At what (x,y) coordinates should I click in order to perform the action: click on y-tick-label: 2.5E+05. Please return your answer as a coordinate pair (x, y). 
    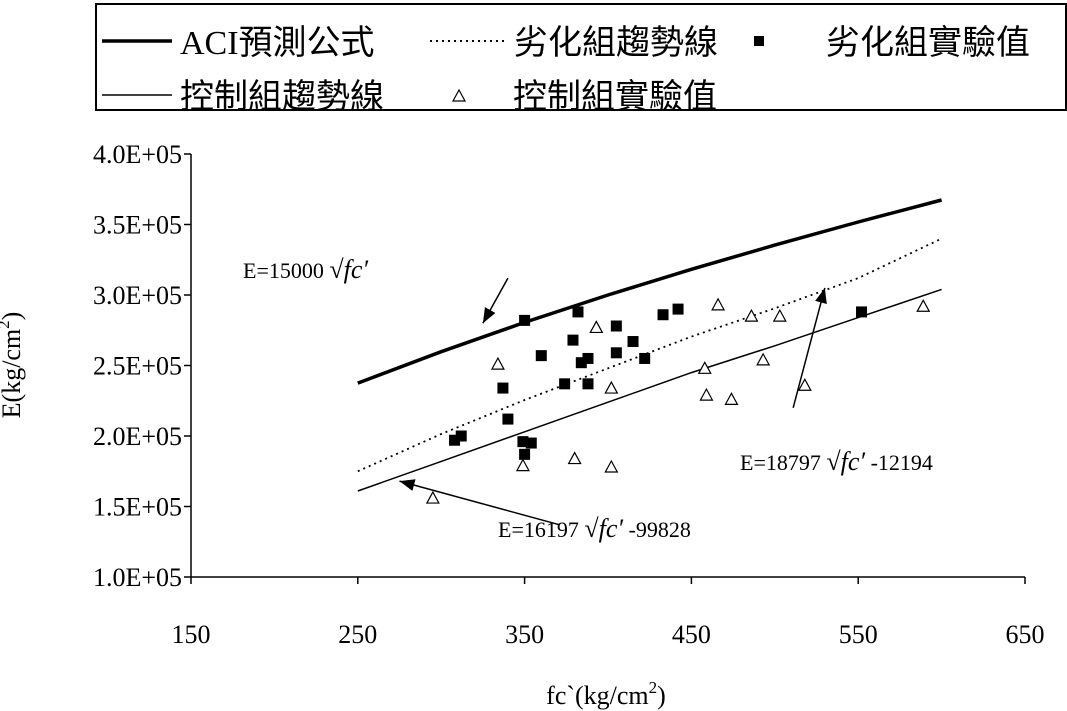
    Looking at the image, I should click on (137, 366).